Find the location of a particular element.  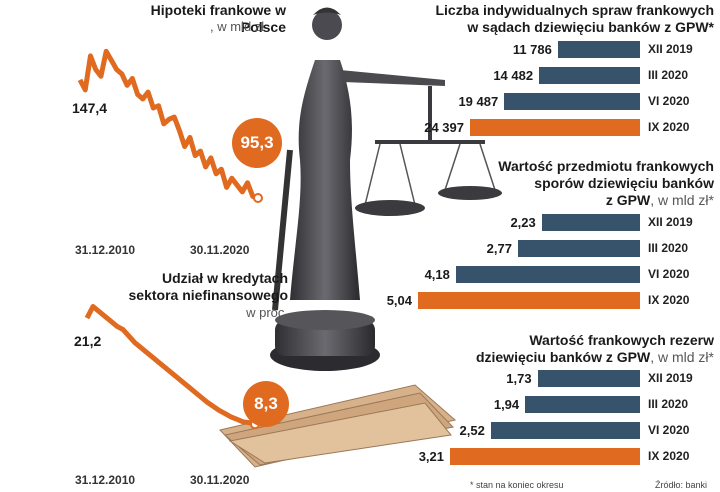

source-note: Źródło: banki is located at coordinates (681, 485).